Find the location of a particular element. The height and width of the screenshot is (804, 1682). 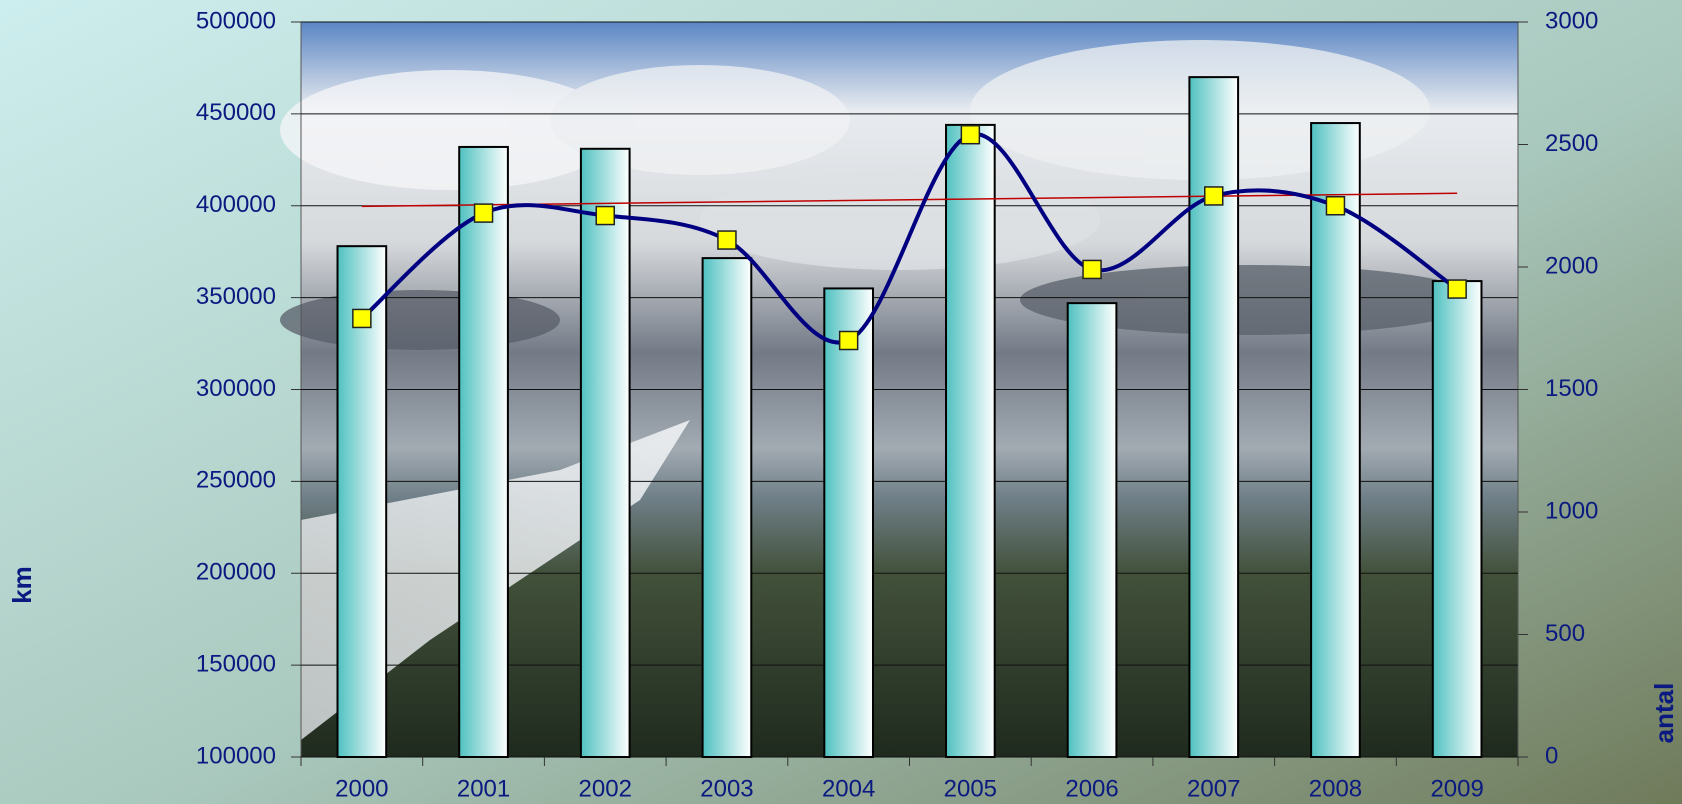

x-tick-label: 2006 is located at coordinates (1091, 788).